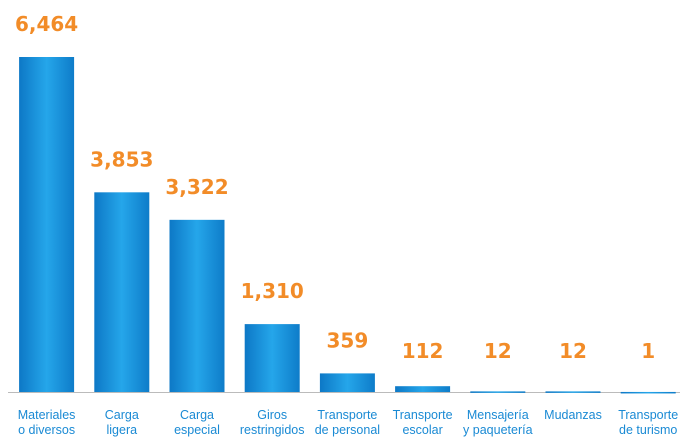 The width and height of the screenshot is (681, 442). I want to click on x-tick-label: Transporte escolar, so click(423, 422).